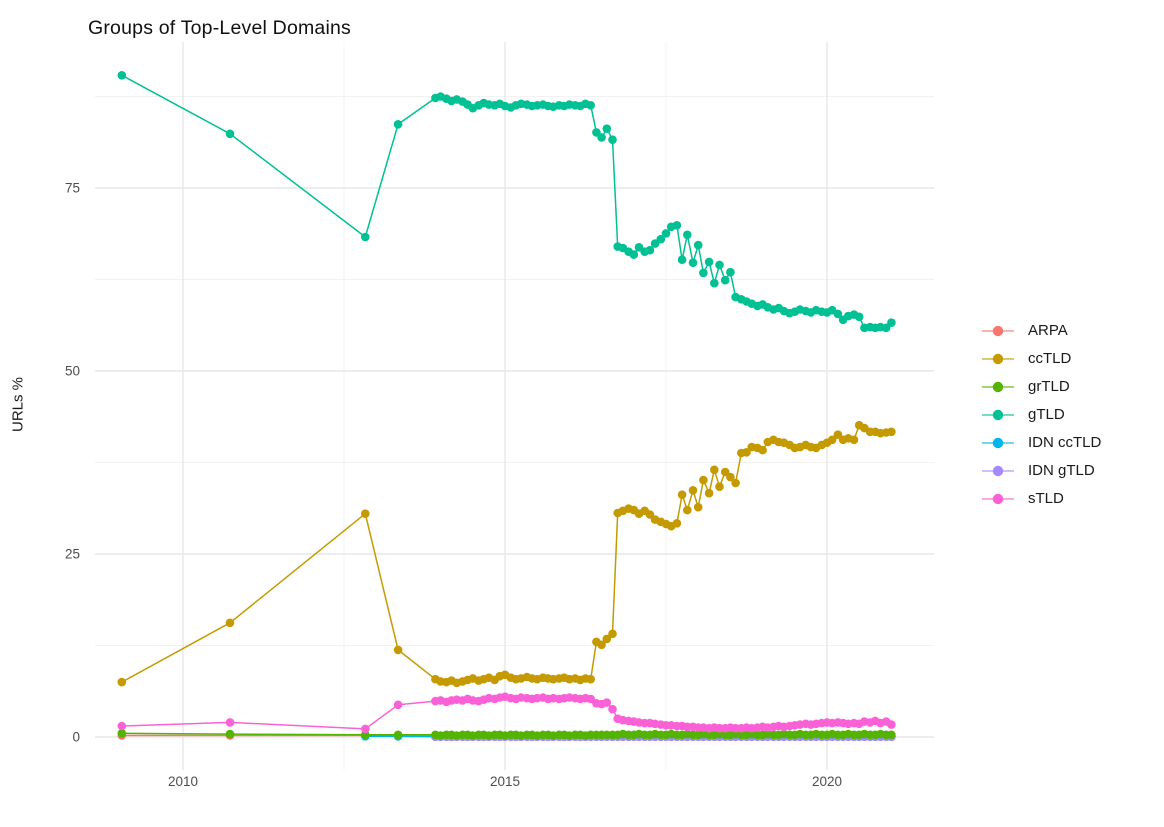  I want to click on series-grtld, so click(506, 734).